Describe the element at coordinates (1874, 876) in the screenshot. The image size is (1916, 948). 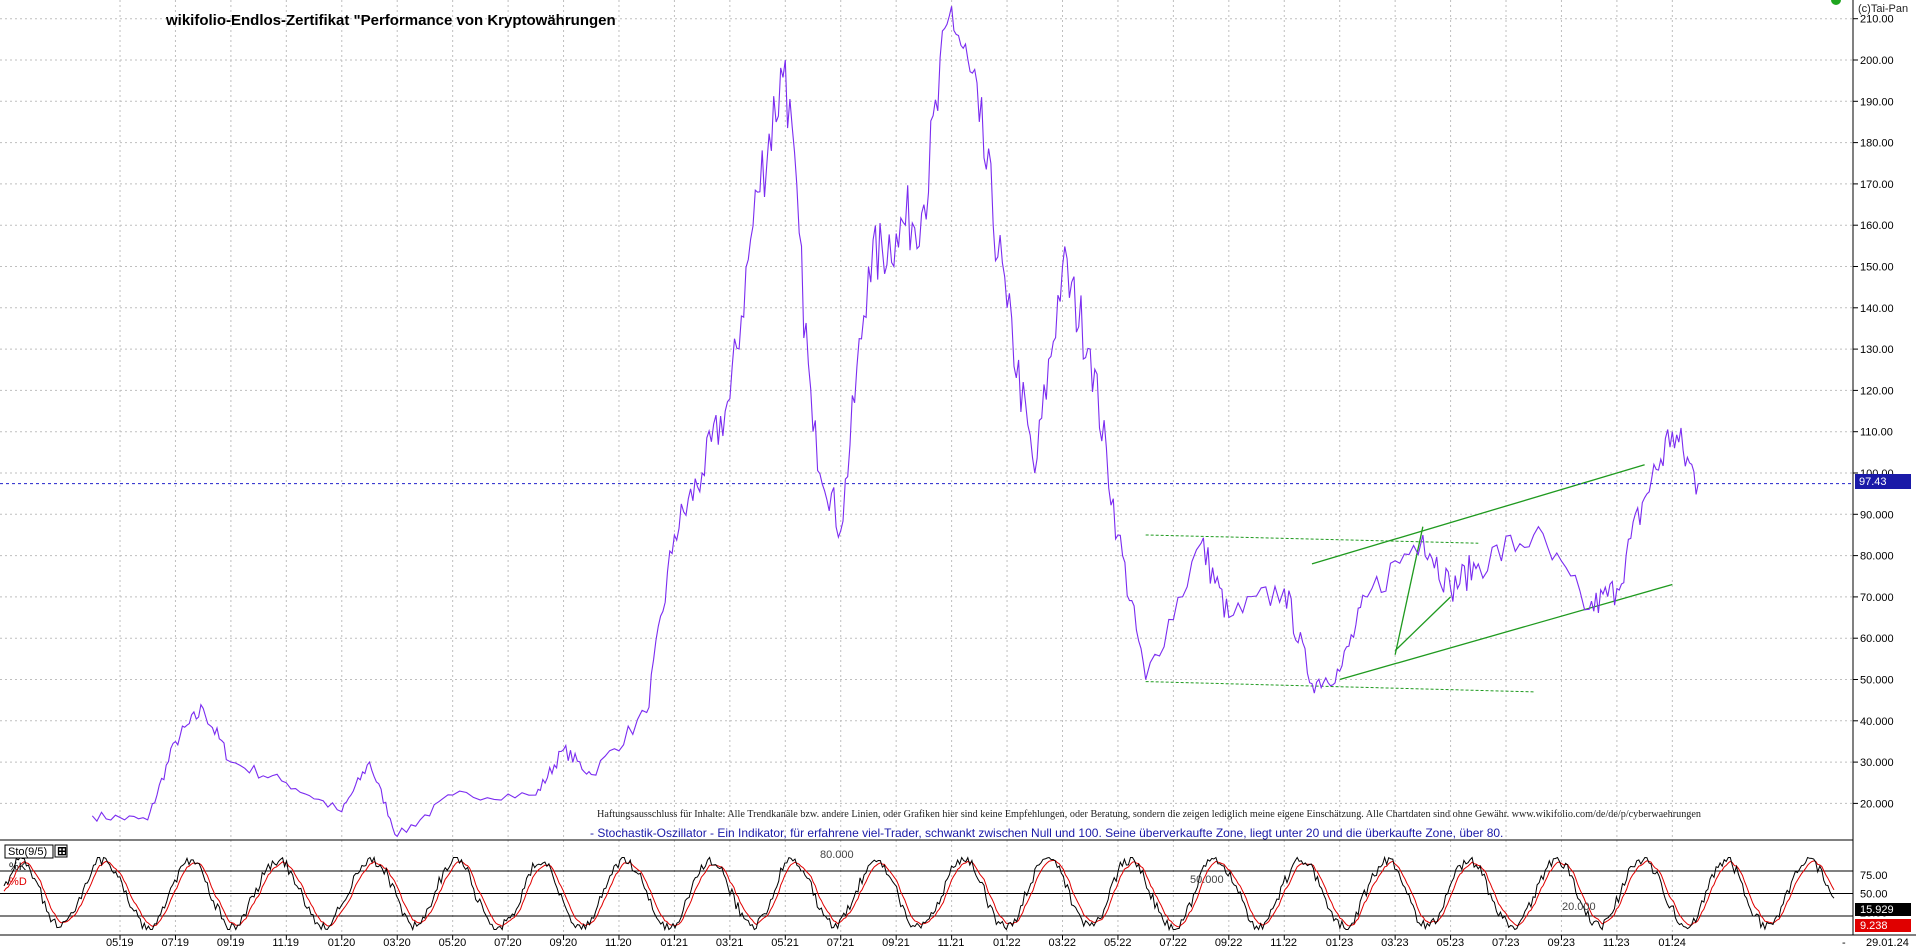
I see `stochastic-tick-label: 75.00` at that location.